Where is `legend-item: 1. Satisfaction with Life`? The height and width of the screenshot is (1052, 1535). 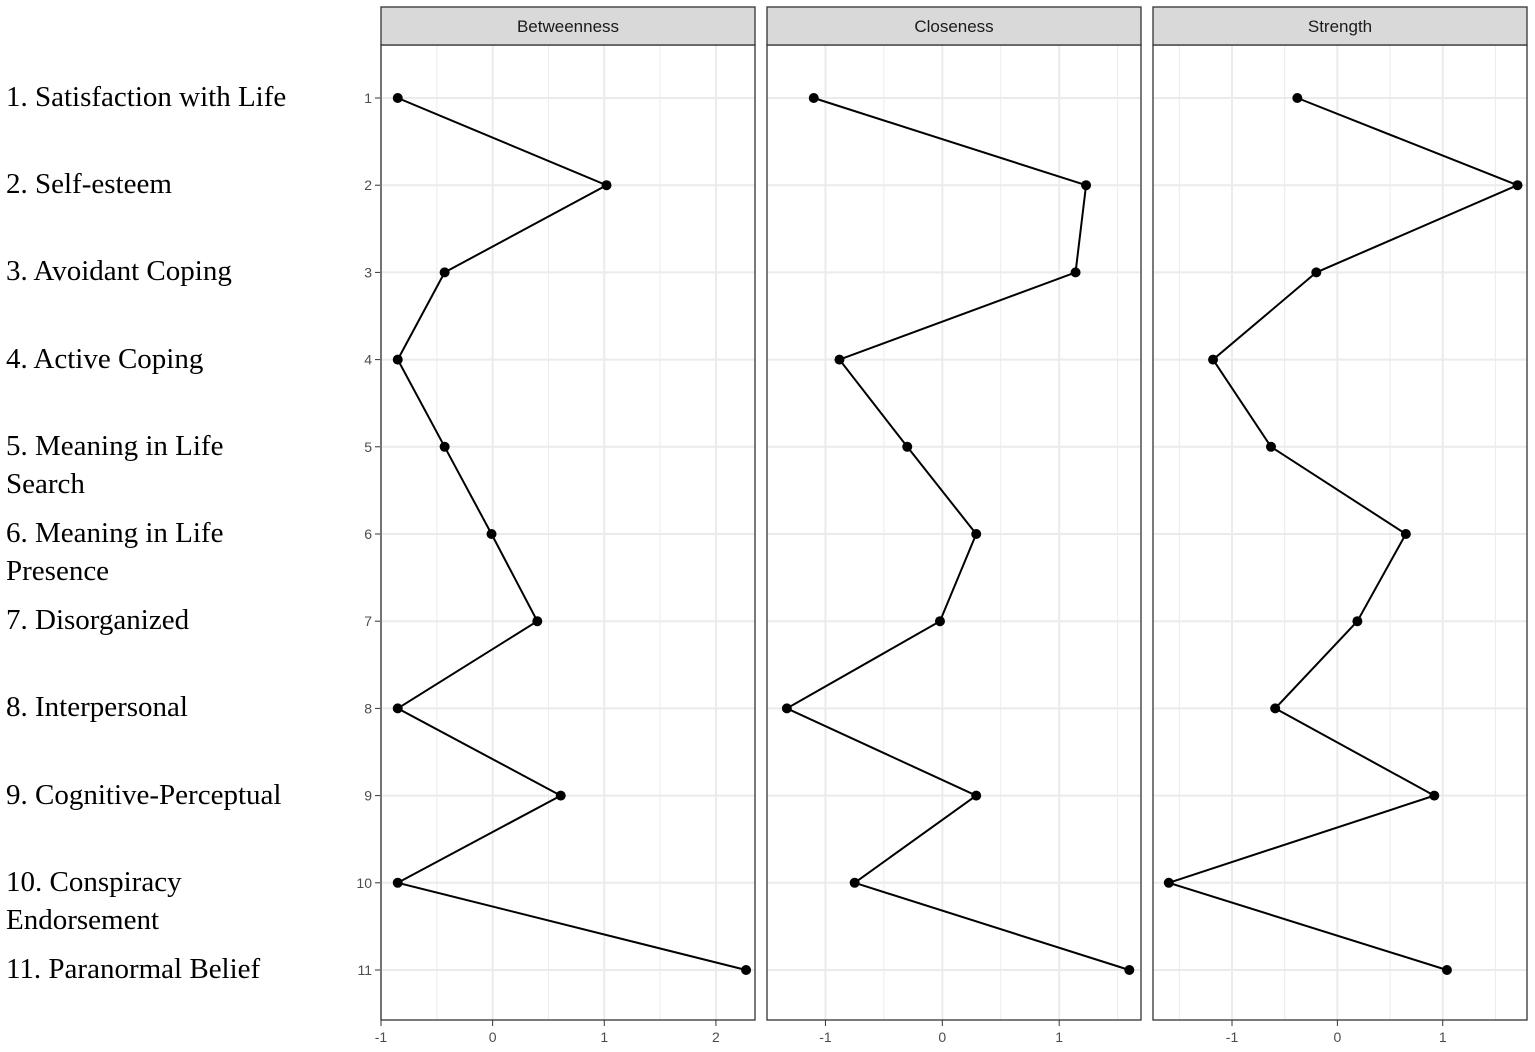
legend-item: 1. Satisfaction with Life is located at coordinates (146, 97).